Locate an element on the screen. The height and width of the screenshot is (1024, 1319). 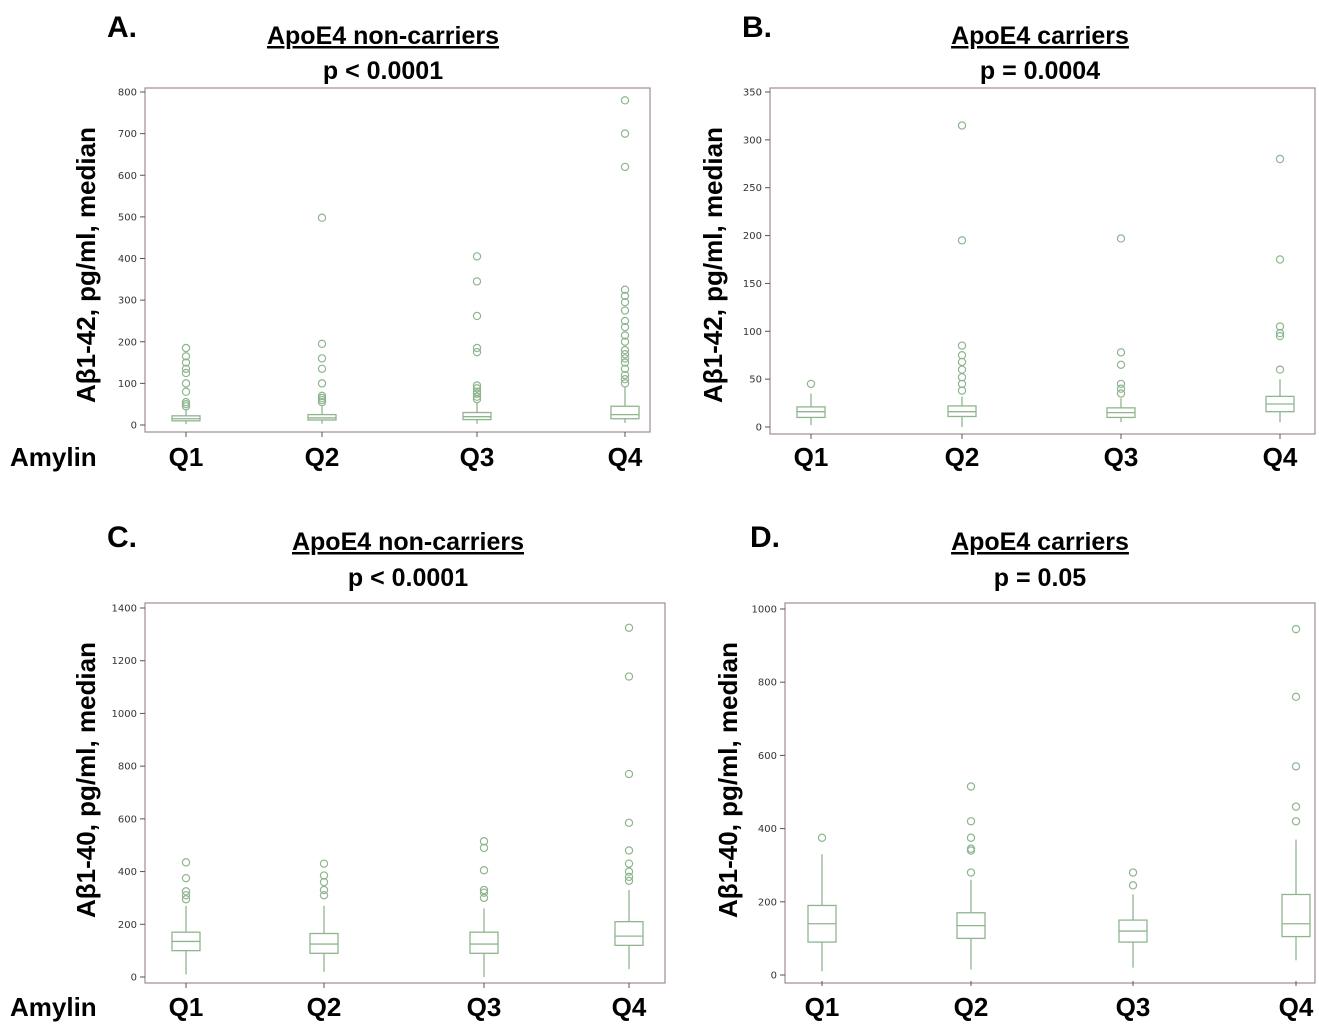
panel-c-x-axis-label: Amylin is located at coordinates (53, 1007).